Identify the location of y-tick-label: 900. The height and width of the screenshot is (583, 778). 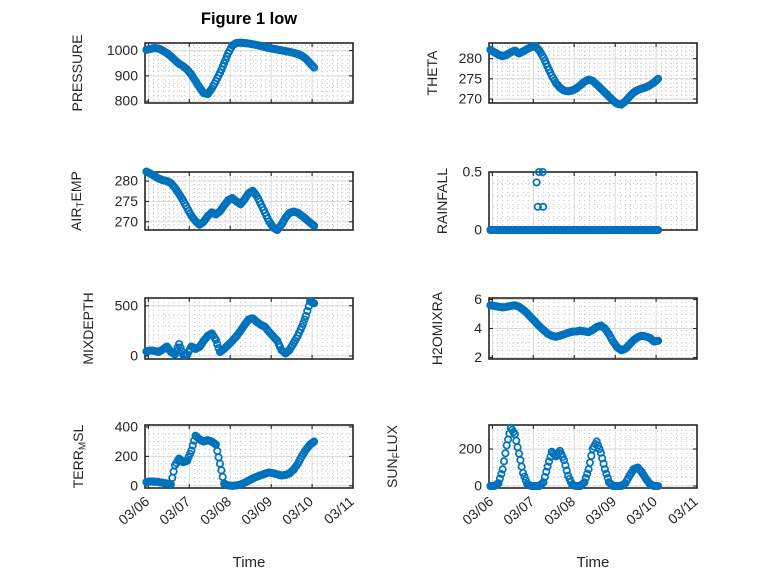
(127, 75).